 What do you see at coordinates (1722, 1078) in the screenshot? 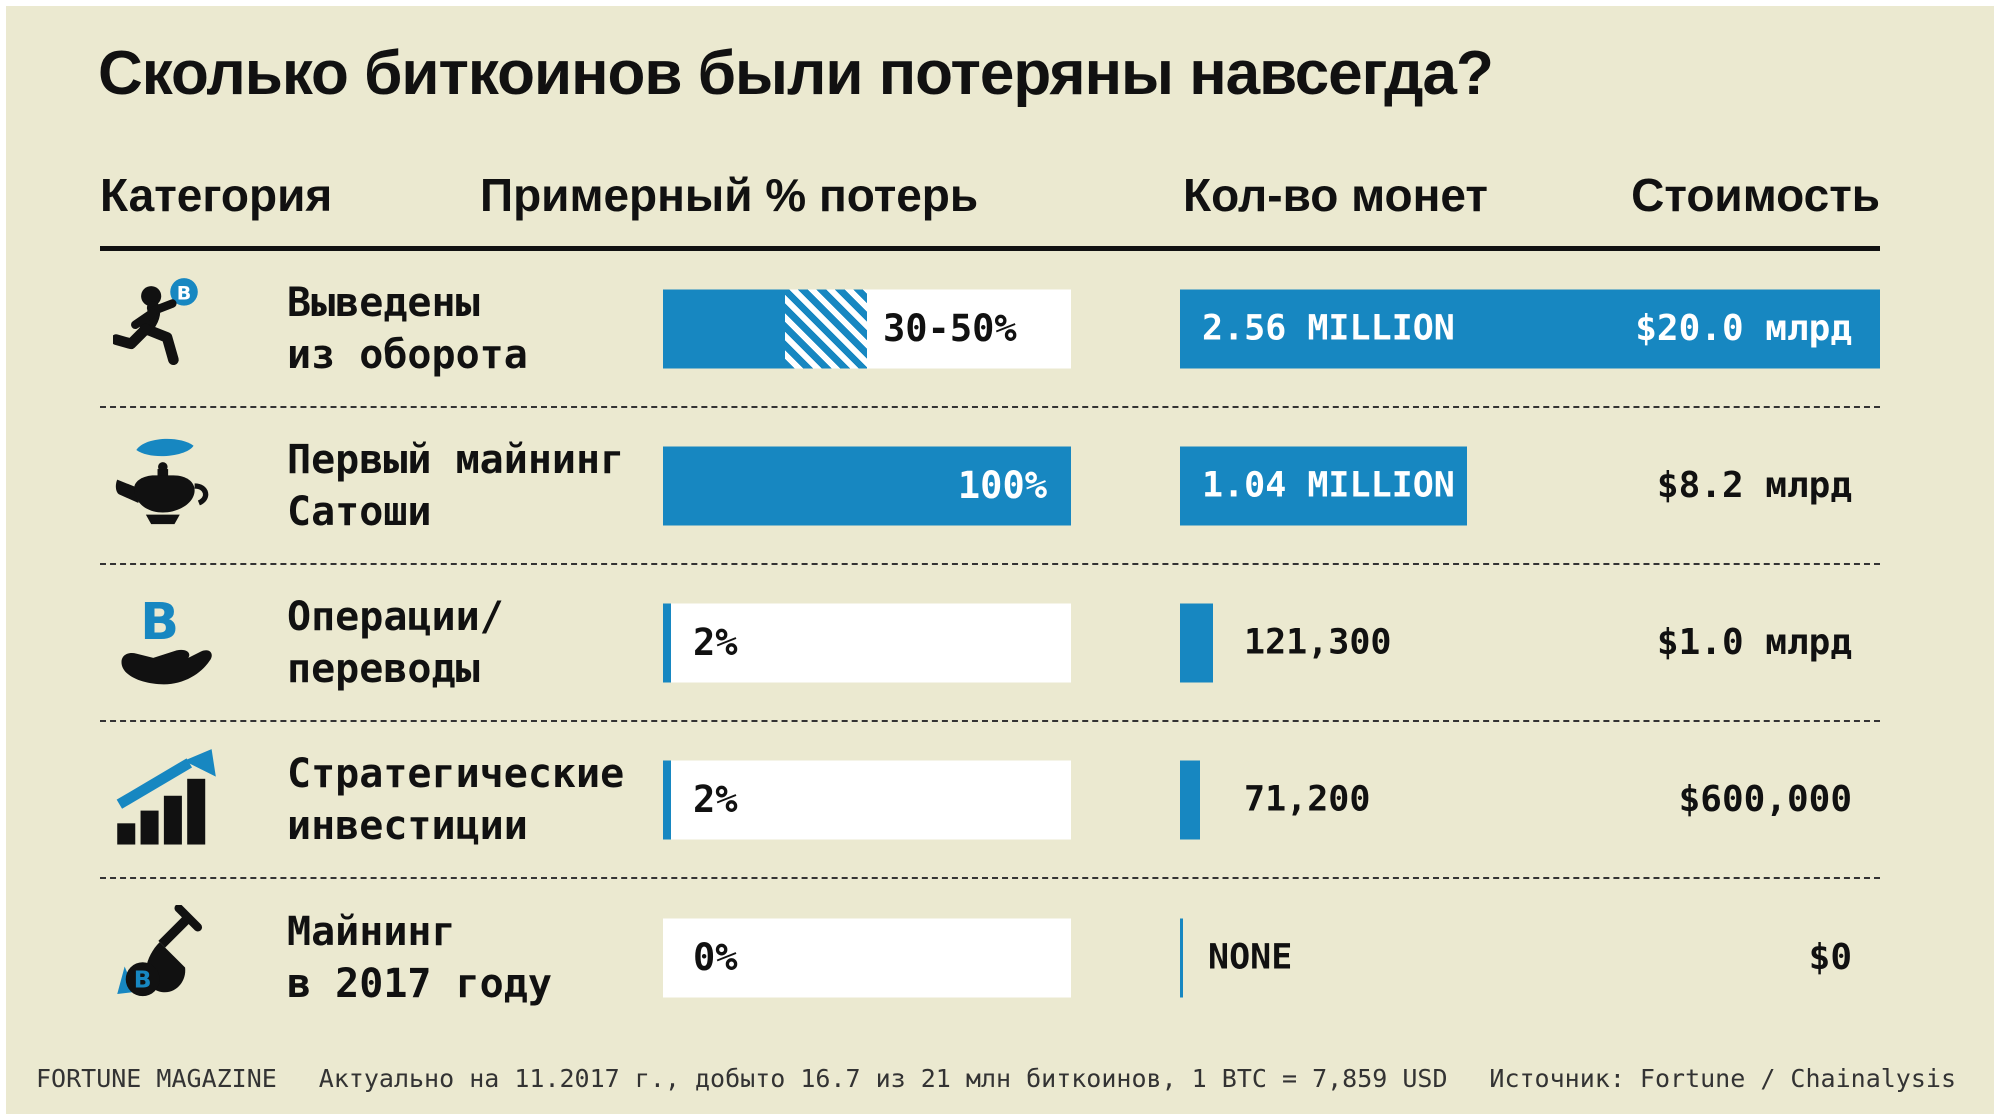
I see `footer-source: Источник: Fortune / Chainalysis` at bounding box center [1722, 1078].